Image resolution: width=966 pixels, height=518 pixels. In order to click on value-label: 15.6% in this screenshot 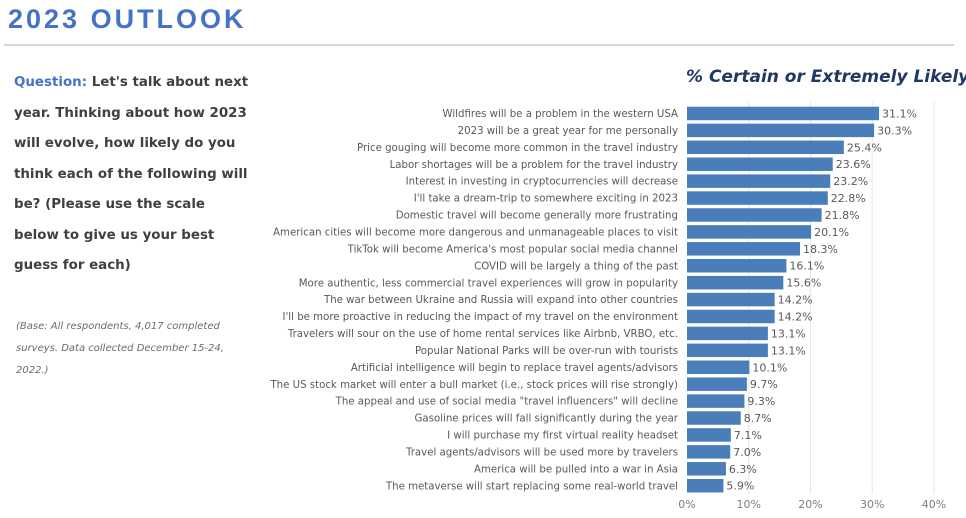, I will do `click(803, 283)`.